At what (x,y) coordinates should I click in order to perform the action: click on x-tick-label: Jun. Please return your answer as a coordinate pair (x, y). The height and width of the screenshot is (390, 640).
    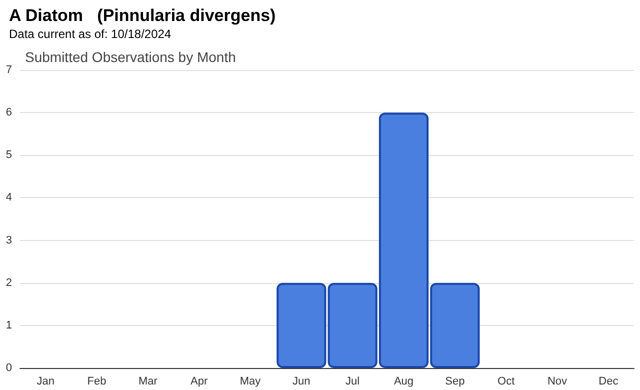
    Looking at the image, I should click on (301, 382).